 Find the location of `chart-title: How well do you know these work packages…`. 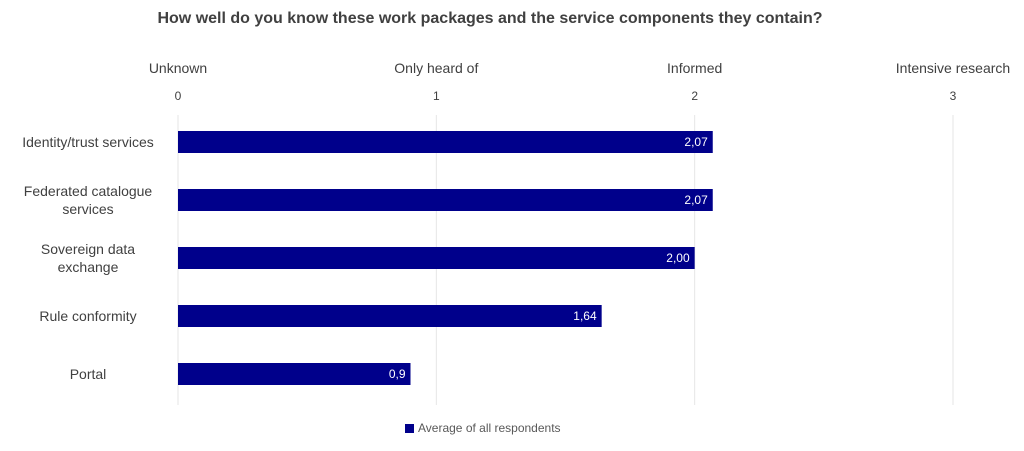

chart-title: How well do you know these work packages… is located at coordinates (489, 18).